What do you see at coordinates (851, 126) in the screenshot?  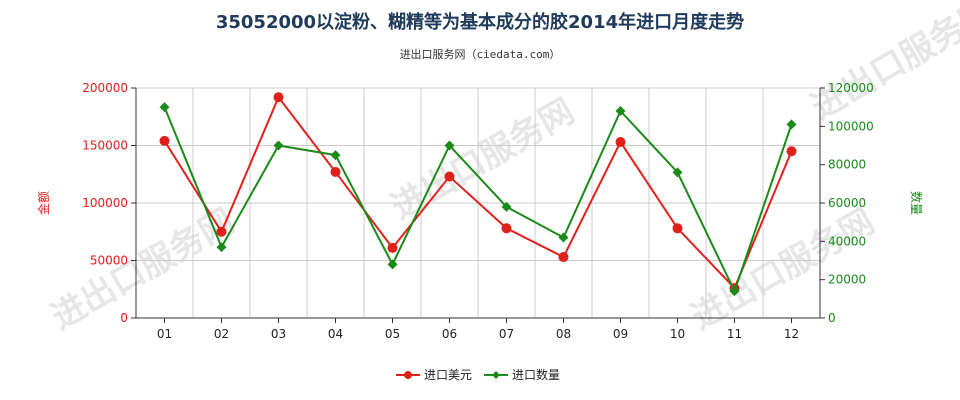 I see `right-tick-label: 100000` at bounding box center [851, 126].